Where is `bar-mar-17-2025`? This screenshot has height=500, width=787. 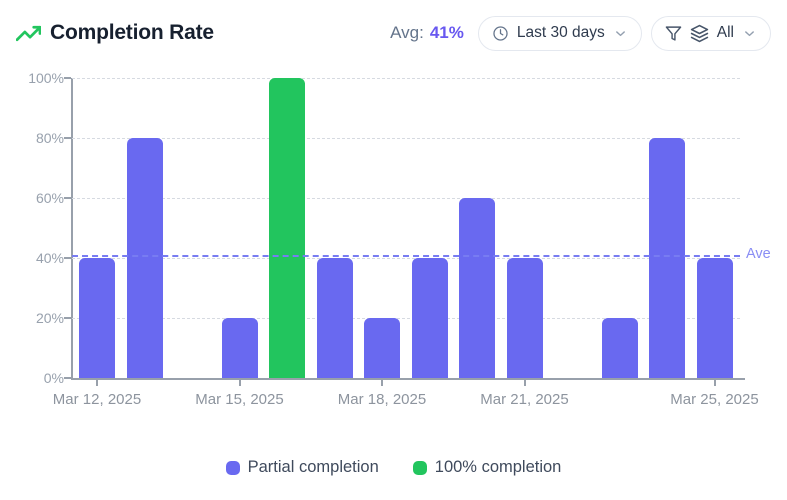 bar-mar-17-2025 is located at coordinates (334, 318).